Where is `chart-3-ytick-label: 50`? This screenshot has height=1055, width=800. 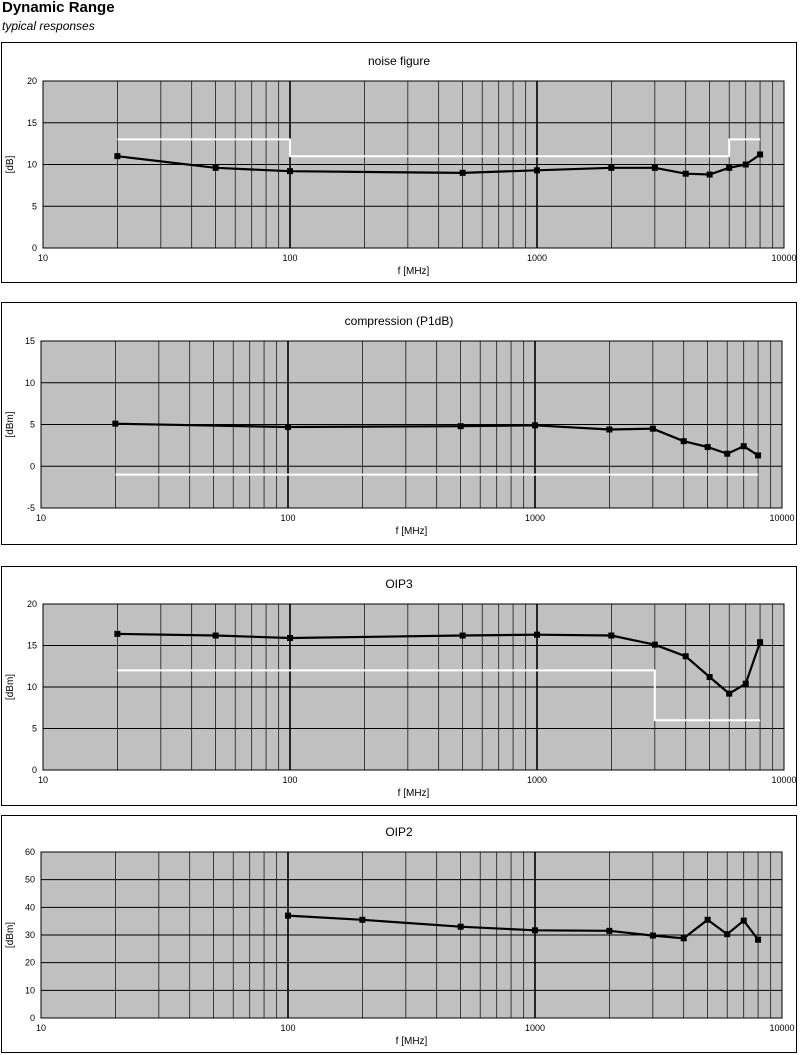
chart-3-ytick-label: 50 is located at coordinates (30, 880).